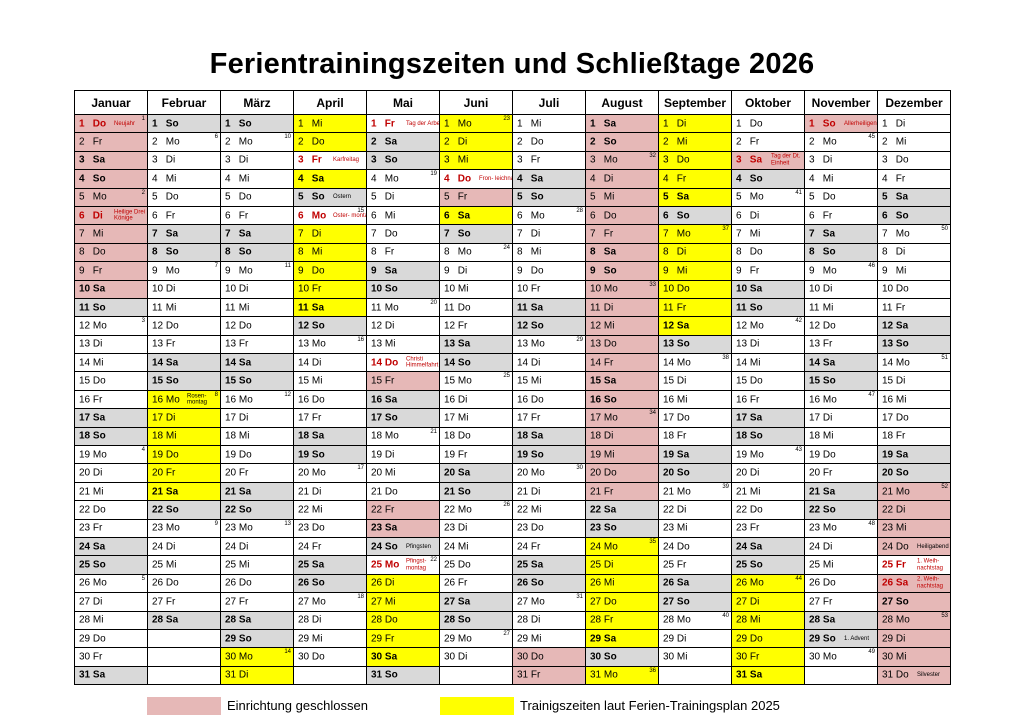 The height and width of the screenshot is (724, 1024). I want to click on day-label: 11 Mi, so click(237, 307).